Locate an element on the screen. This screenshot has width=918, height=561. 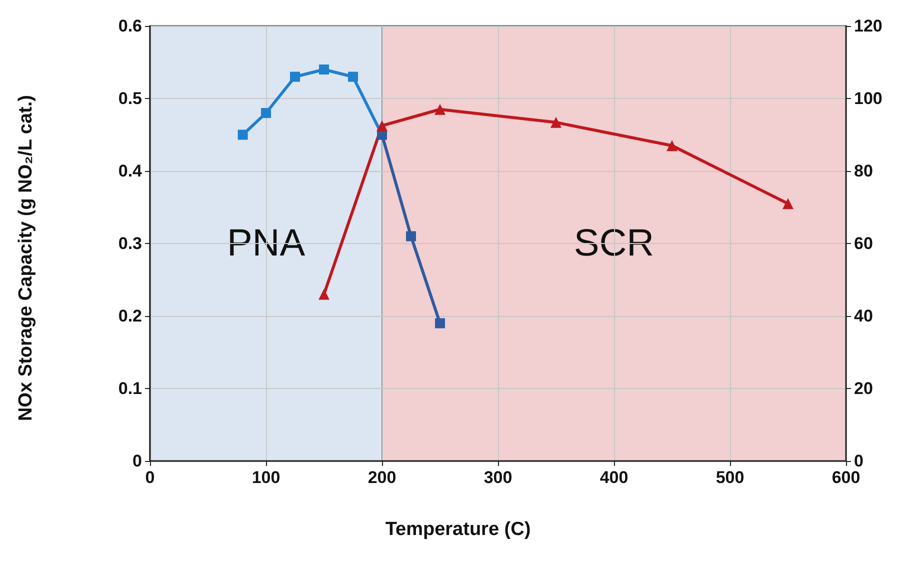
y-tick-label: 0.3 is located at coordinates (130, 243).